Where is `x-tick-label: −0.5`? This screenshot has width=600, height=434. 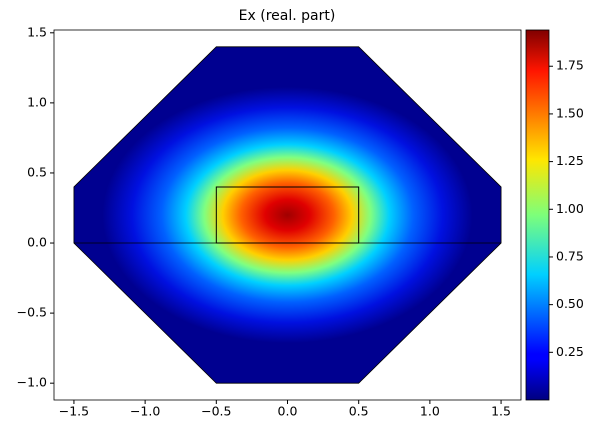 x-tick-label: −0.5 is located at coordinates (216, 411).